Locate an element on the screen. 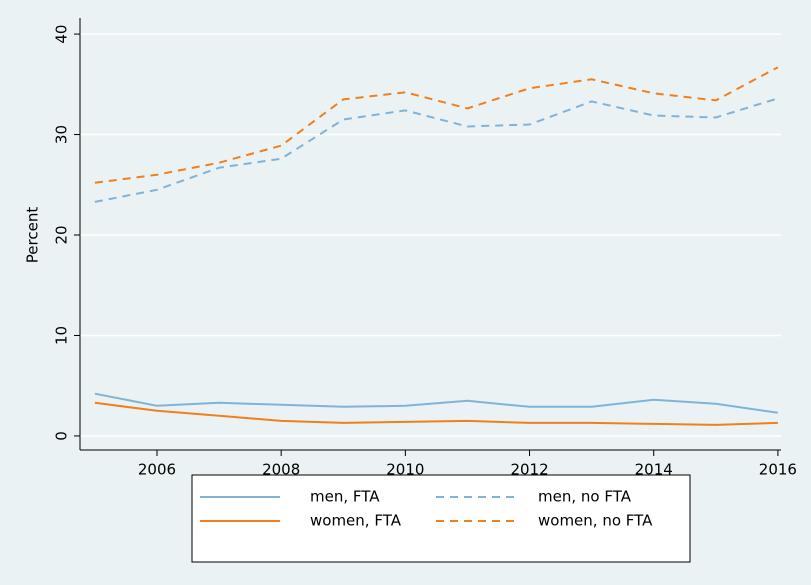 The image size is (811, 585). y-tick-label: 10 is located at coordinates (62, 335).